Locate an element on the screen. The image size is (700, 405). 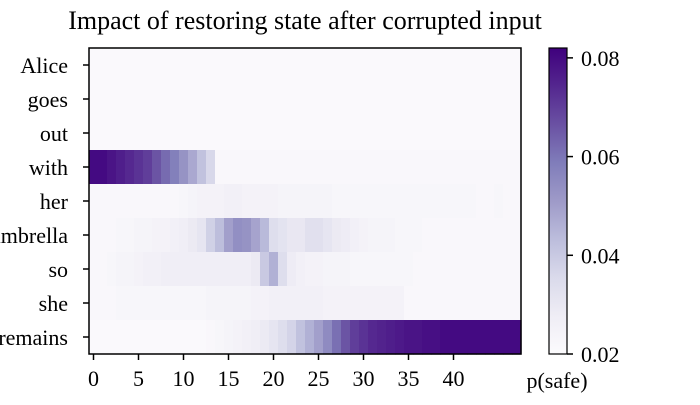
colorbar: 0.02 0.04 0.06 0.08 is located at coordinates (584, 206).